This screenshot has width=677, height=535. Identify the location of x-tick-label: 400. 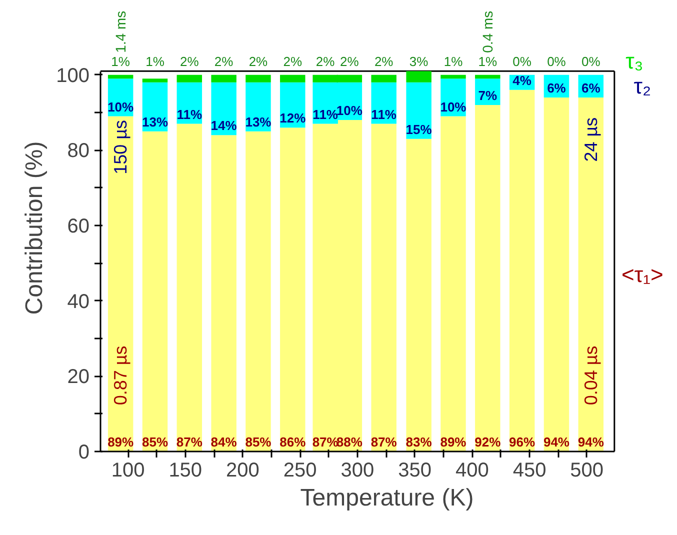
(472, 471).